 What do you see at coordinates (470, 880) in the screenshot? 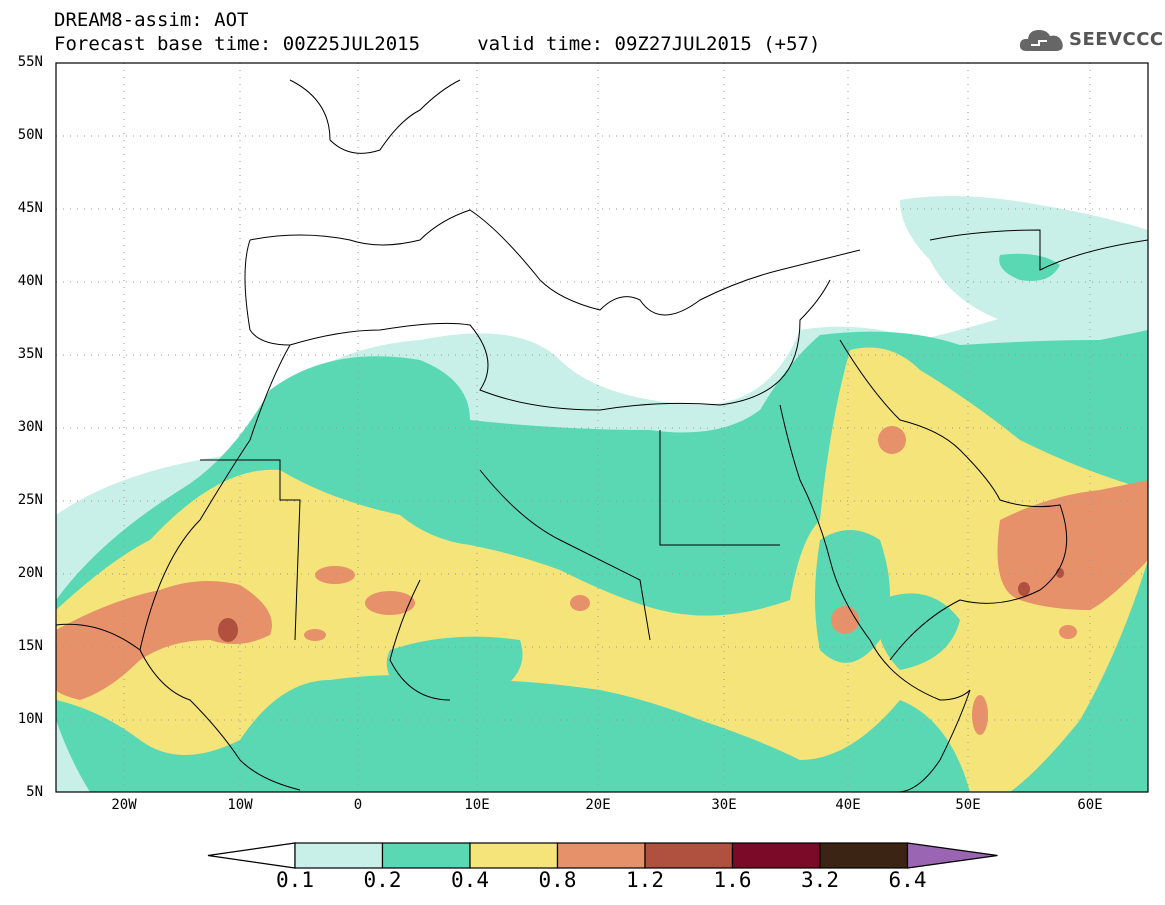
I see `colorbar-label: 0.4` at bounding box center [470, 880].